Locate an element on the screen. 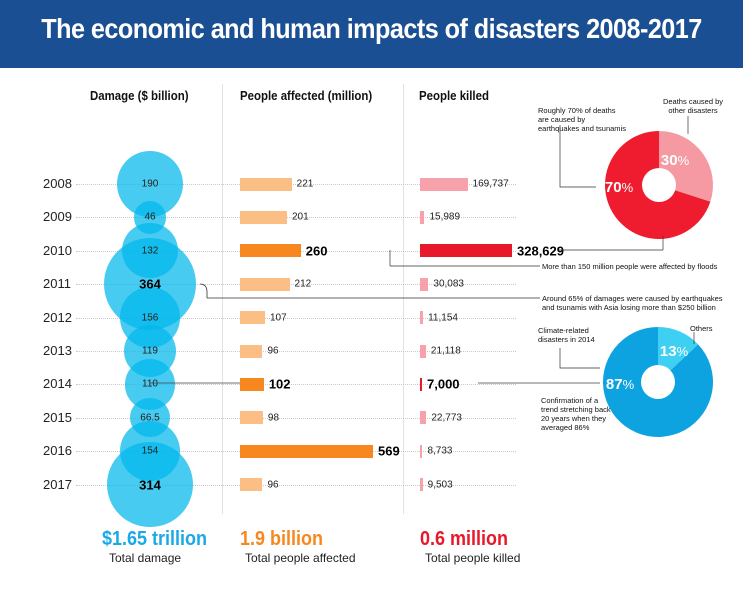  damage-value-label: 154 is located at coordinates (150, 451).